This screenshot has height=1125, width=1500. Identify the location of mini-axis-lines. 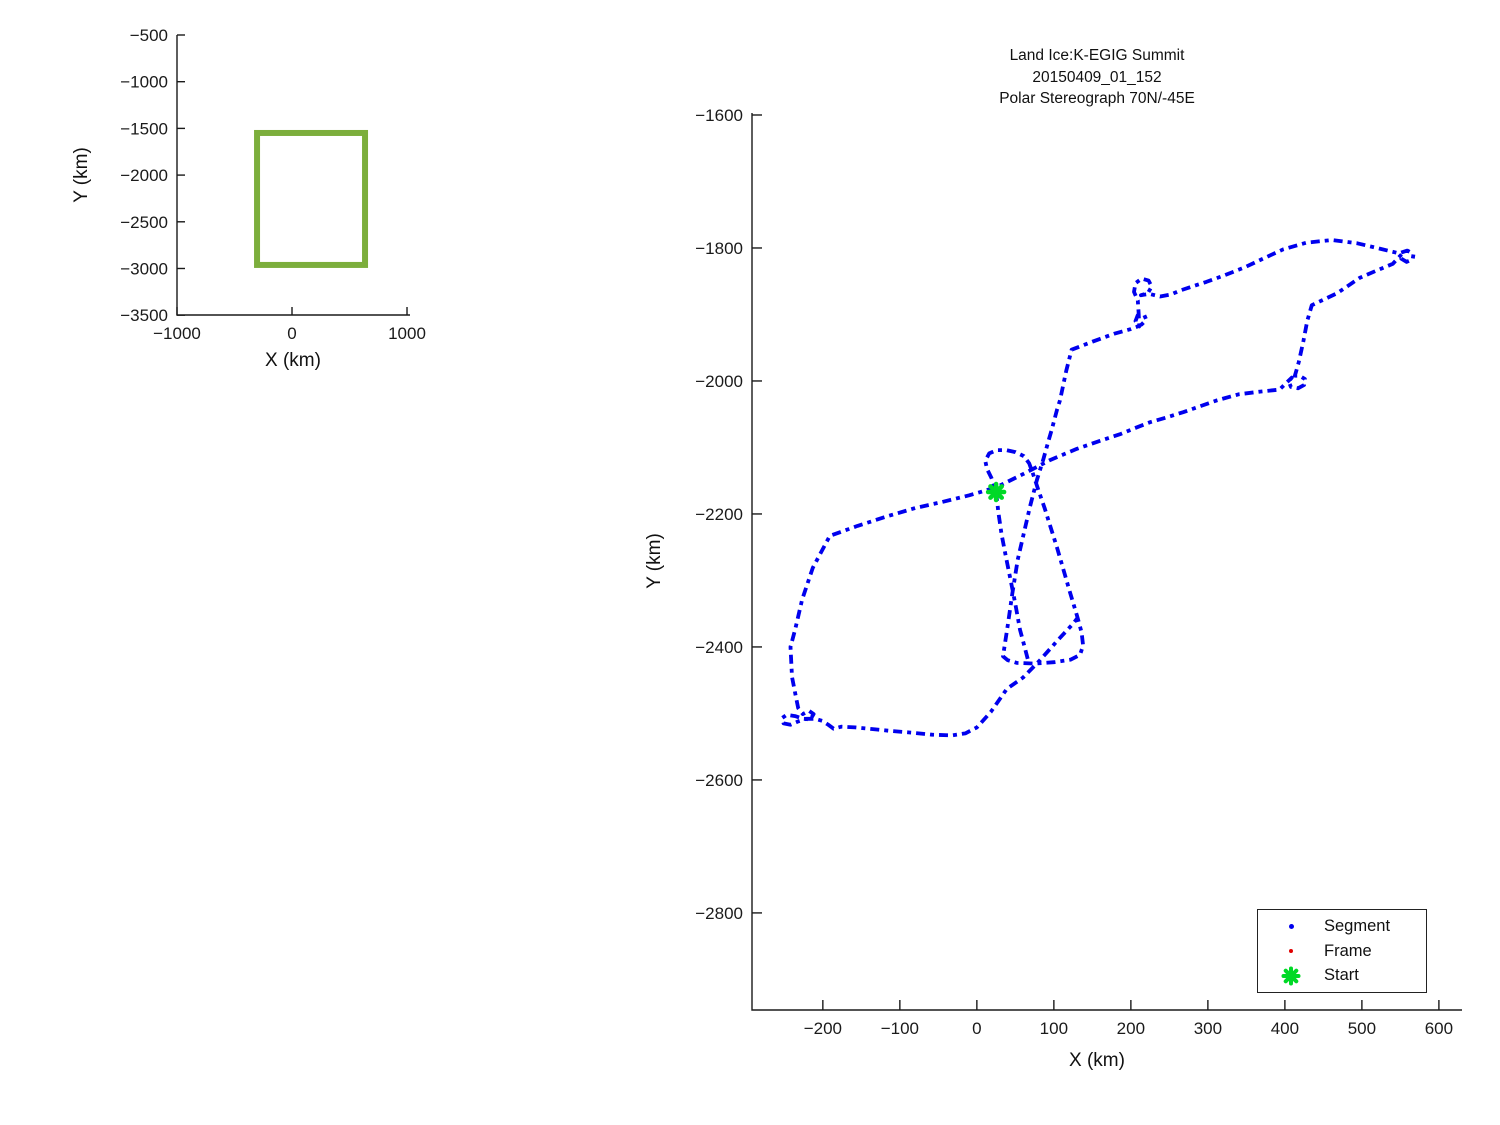
(293, 175).